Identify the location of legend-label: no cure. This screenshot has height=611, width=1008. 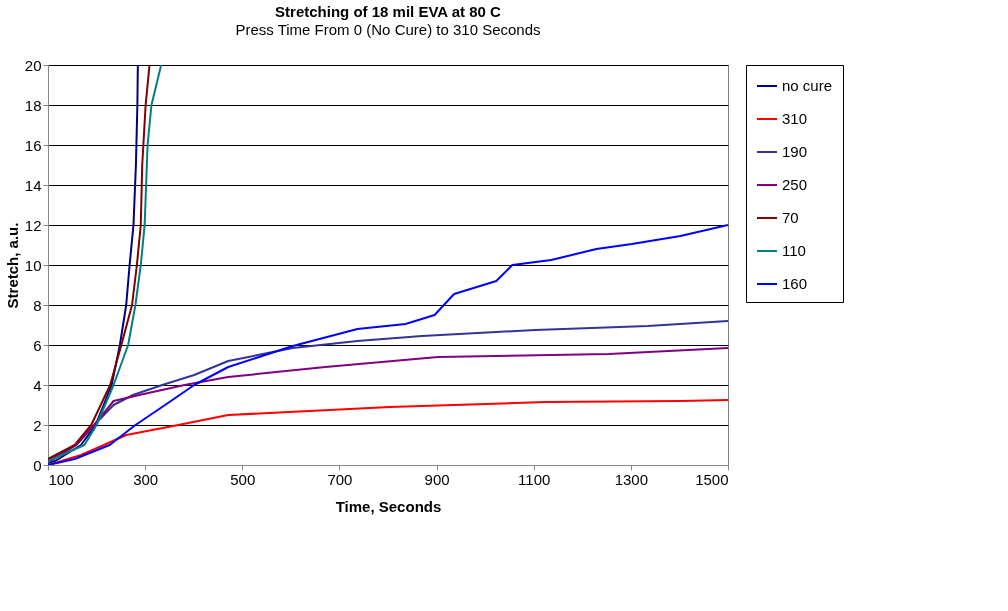
(807, 85).